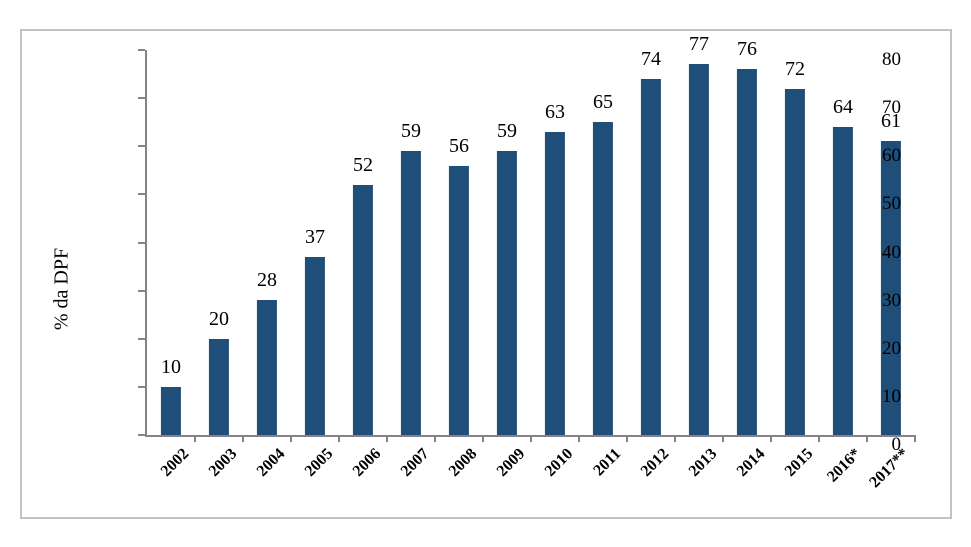  I want to click on bar-value-label: 61, so click(891, 121).